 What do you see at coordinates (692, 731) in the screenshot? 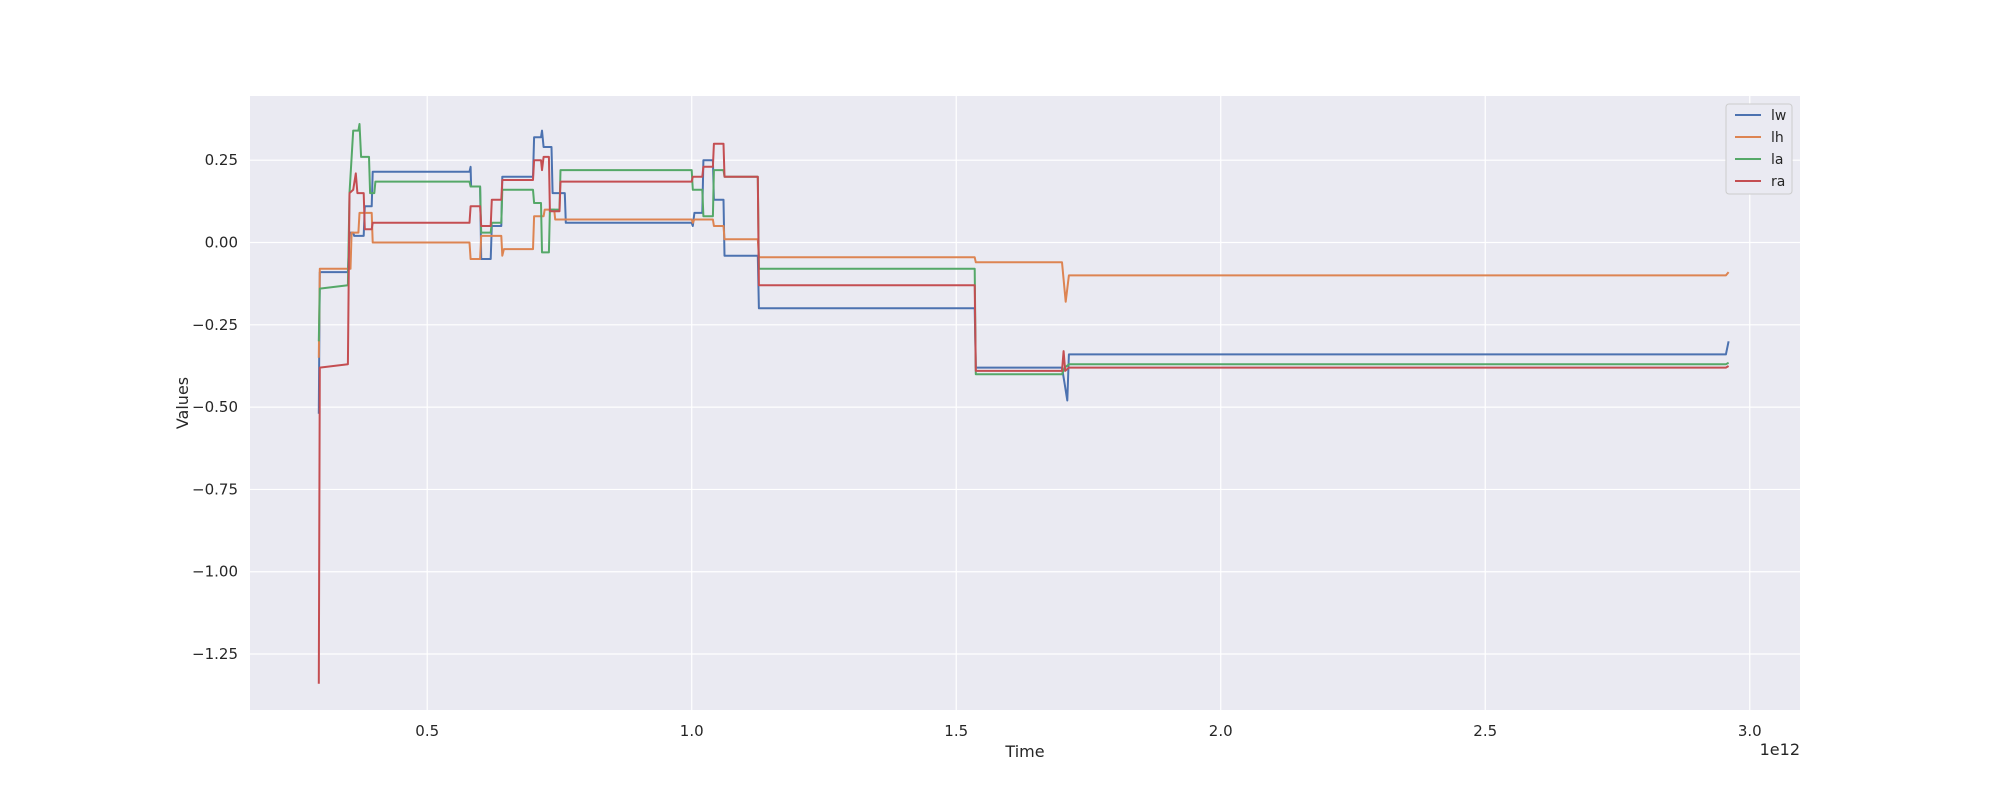
I see `x-tick-label: 1.0` at bounding box center [692, 731].